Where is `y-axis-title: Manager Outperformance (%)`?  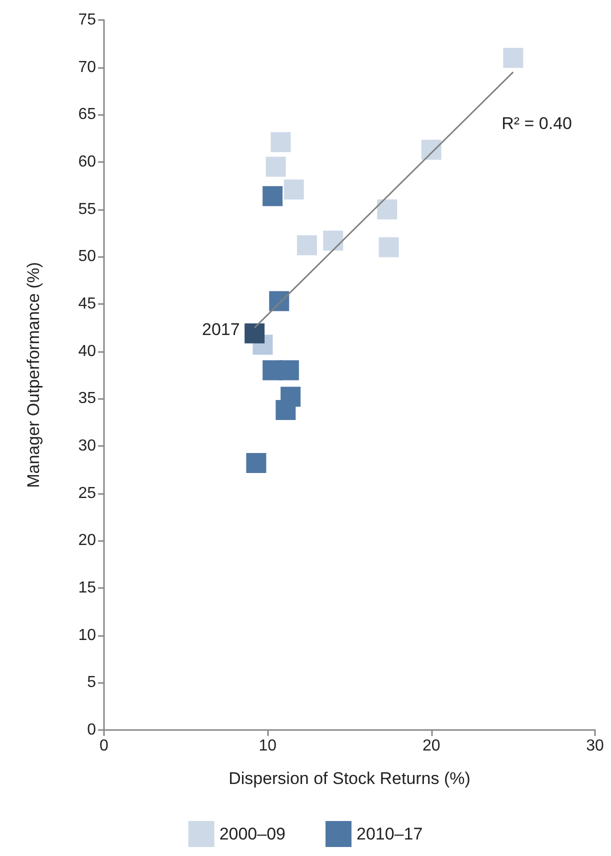
y-axis-title: Manager Outperformance (%) is located at coordinates (33, 375).